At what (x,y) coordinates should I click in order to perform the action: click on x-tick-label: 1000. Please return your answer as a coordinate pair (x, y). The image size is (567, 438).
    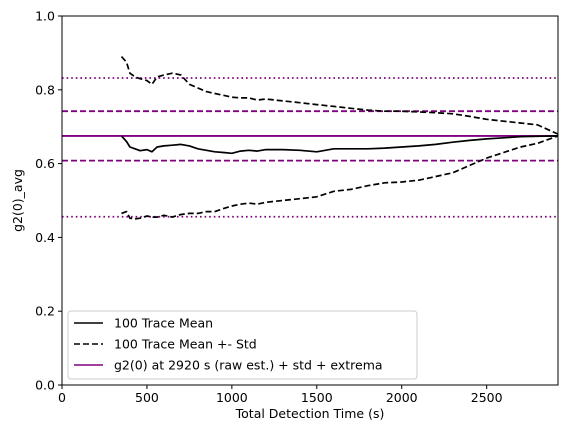
    Looking at the image, I should click on (232, 397).